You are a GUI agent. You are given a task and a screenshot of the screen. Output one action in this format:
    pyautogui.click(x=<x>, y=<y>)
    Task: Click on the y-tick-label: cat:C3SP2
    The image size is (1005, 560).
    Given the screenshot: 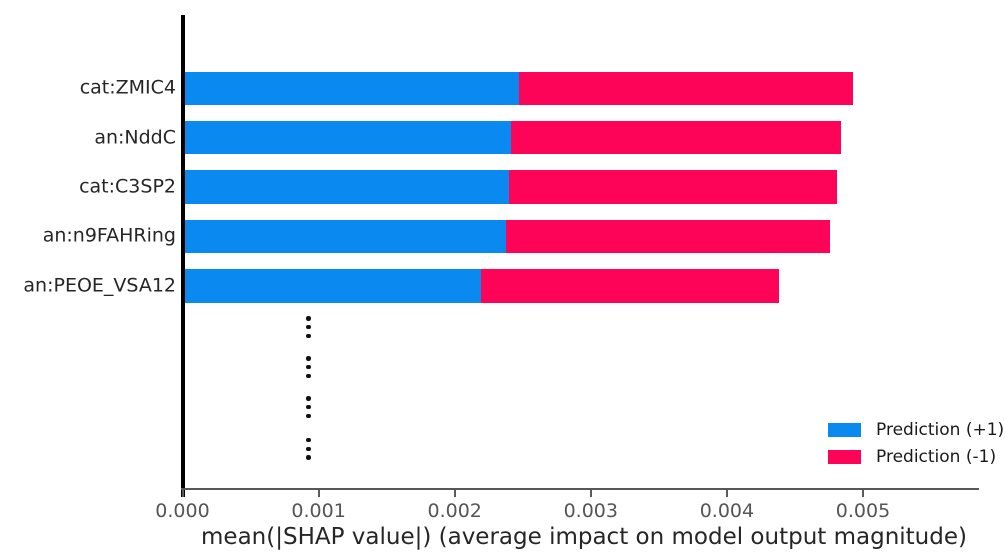 What is the action you would take?
    pyautogui.click(x=127, y=186)
    